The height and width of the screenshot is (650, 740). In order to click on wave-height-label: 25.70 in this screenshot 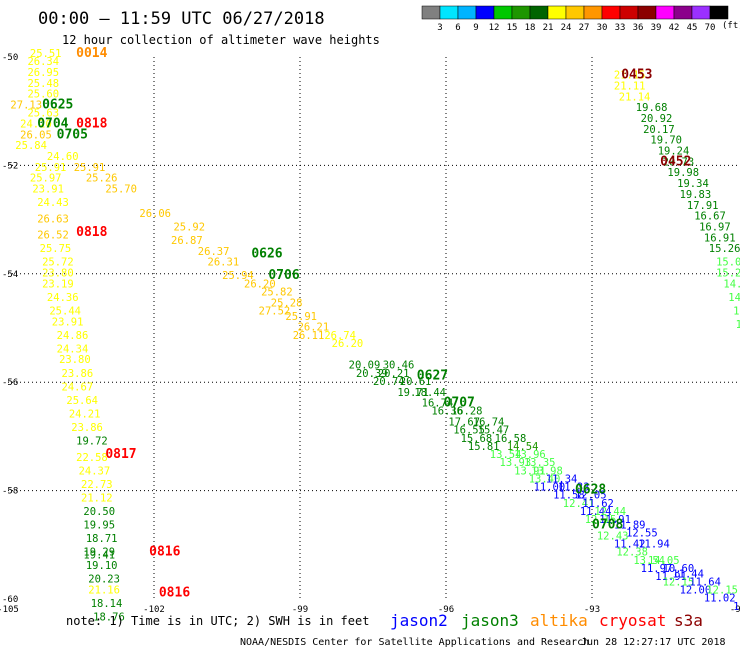, I will do `click(121, 190)`.